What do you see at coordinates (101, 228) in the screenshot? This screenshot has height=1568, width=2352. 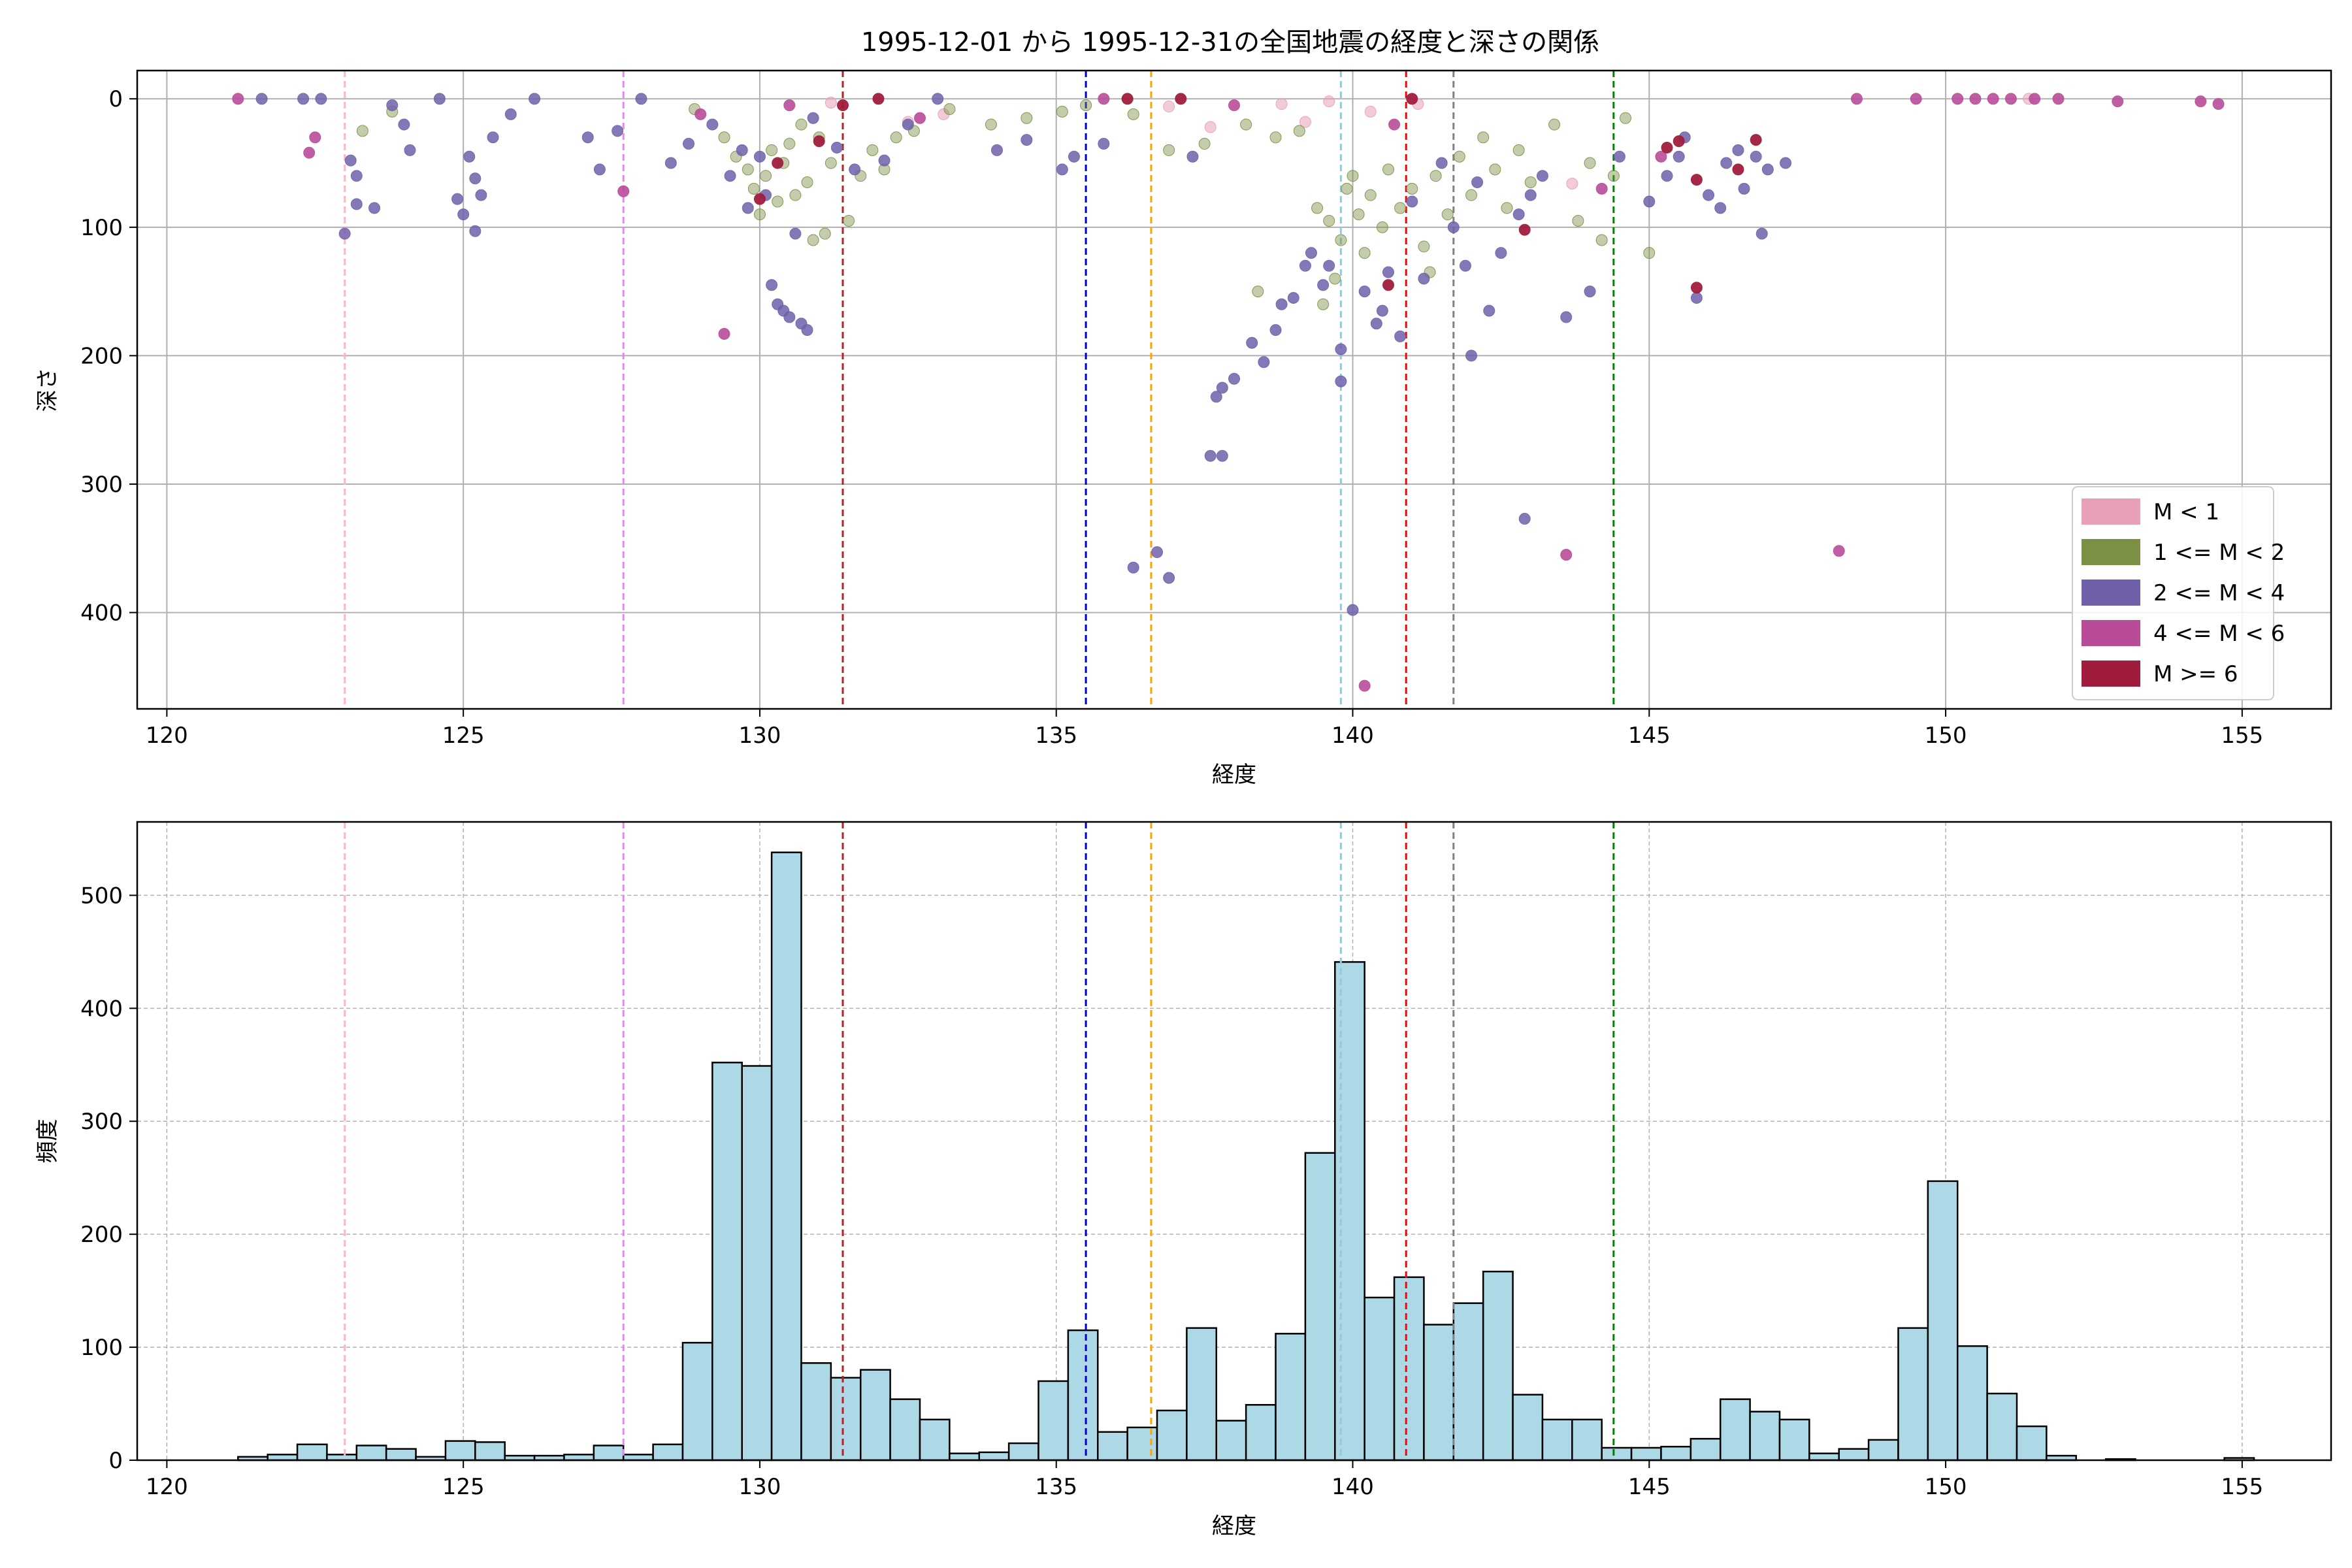 I see `scatter-y-tick-label: 100` at bounding box center [101, 228].